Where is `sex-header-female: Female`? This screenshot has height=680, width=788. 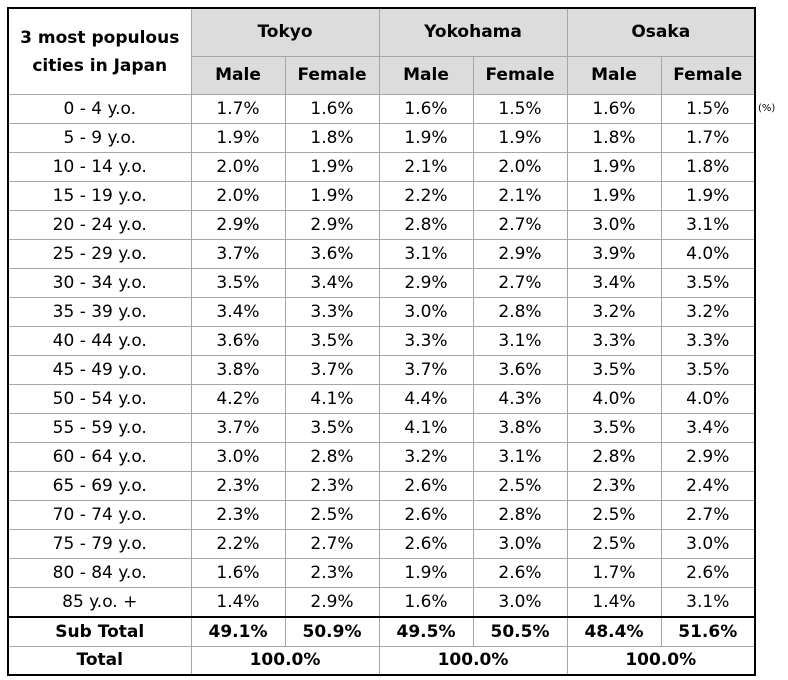
sex-header-female: Female is located at coordinates (332, 75).